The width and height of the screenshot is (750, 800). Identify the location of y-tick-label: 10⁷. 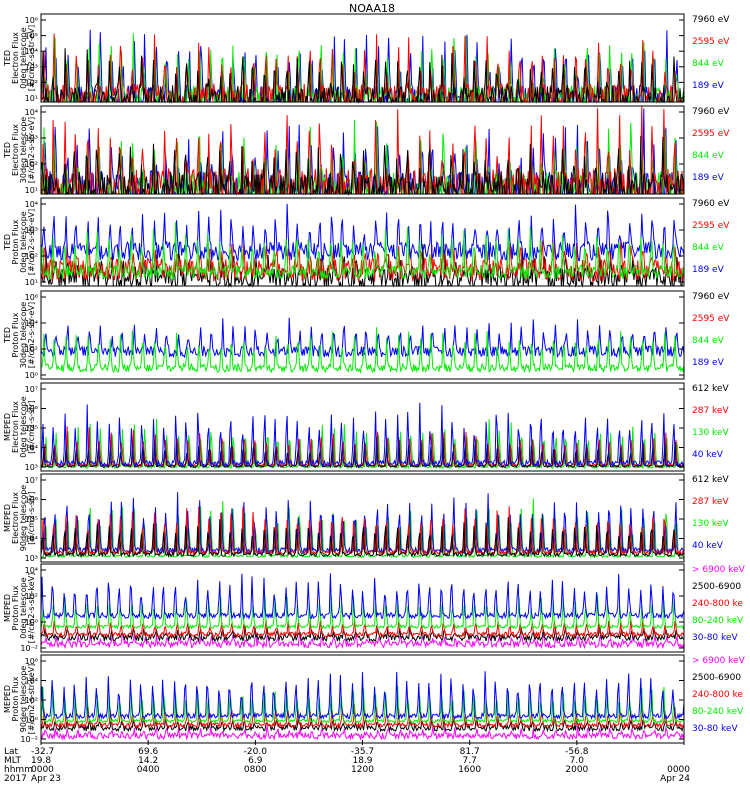
(31, 389).